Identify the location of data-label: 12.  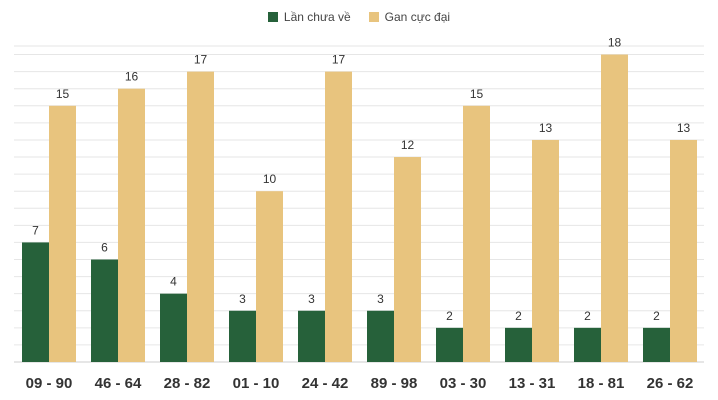
(408, 145).